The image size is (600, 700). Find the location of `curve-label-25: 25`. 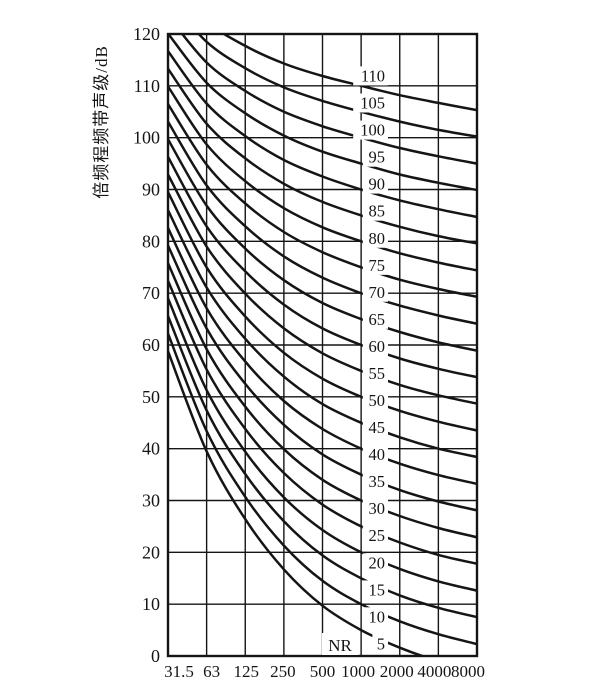

curve-label-25: 25 is located at coordinates (377, 535).